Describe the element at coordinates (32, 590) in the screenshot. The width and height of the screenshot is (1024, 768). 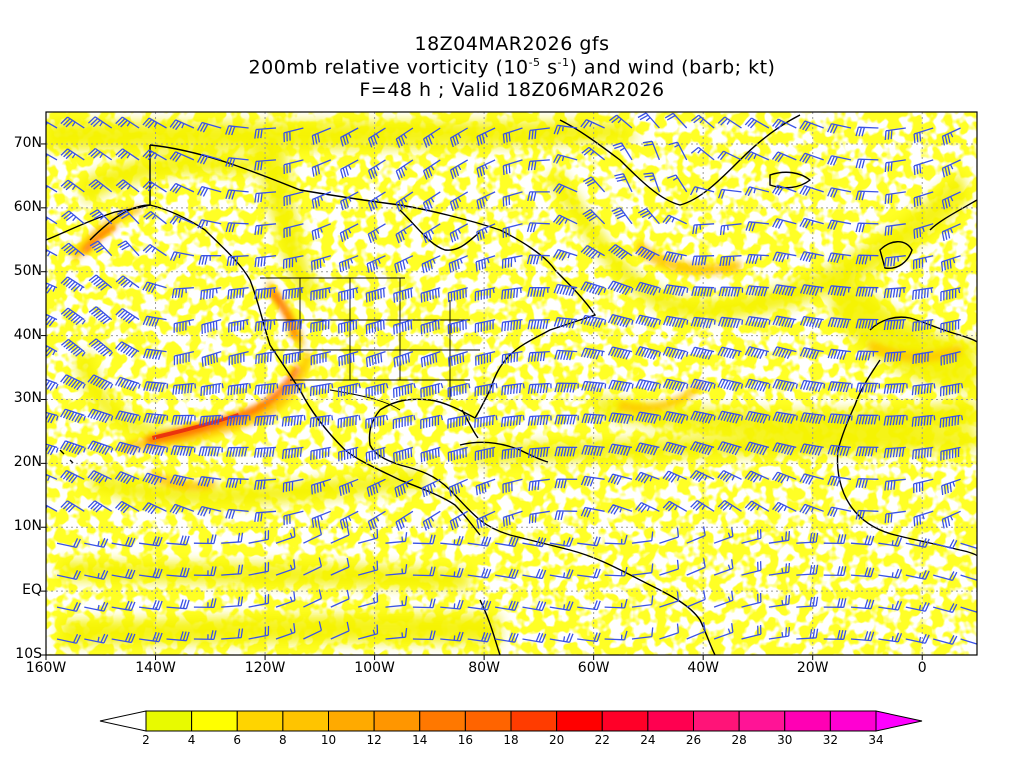
I see `lat-tick-label: EQ` at that location.